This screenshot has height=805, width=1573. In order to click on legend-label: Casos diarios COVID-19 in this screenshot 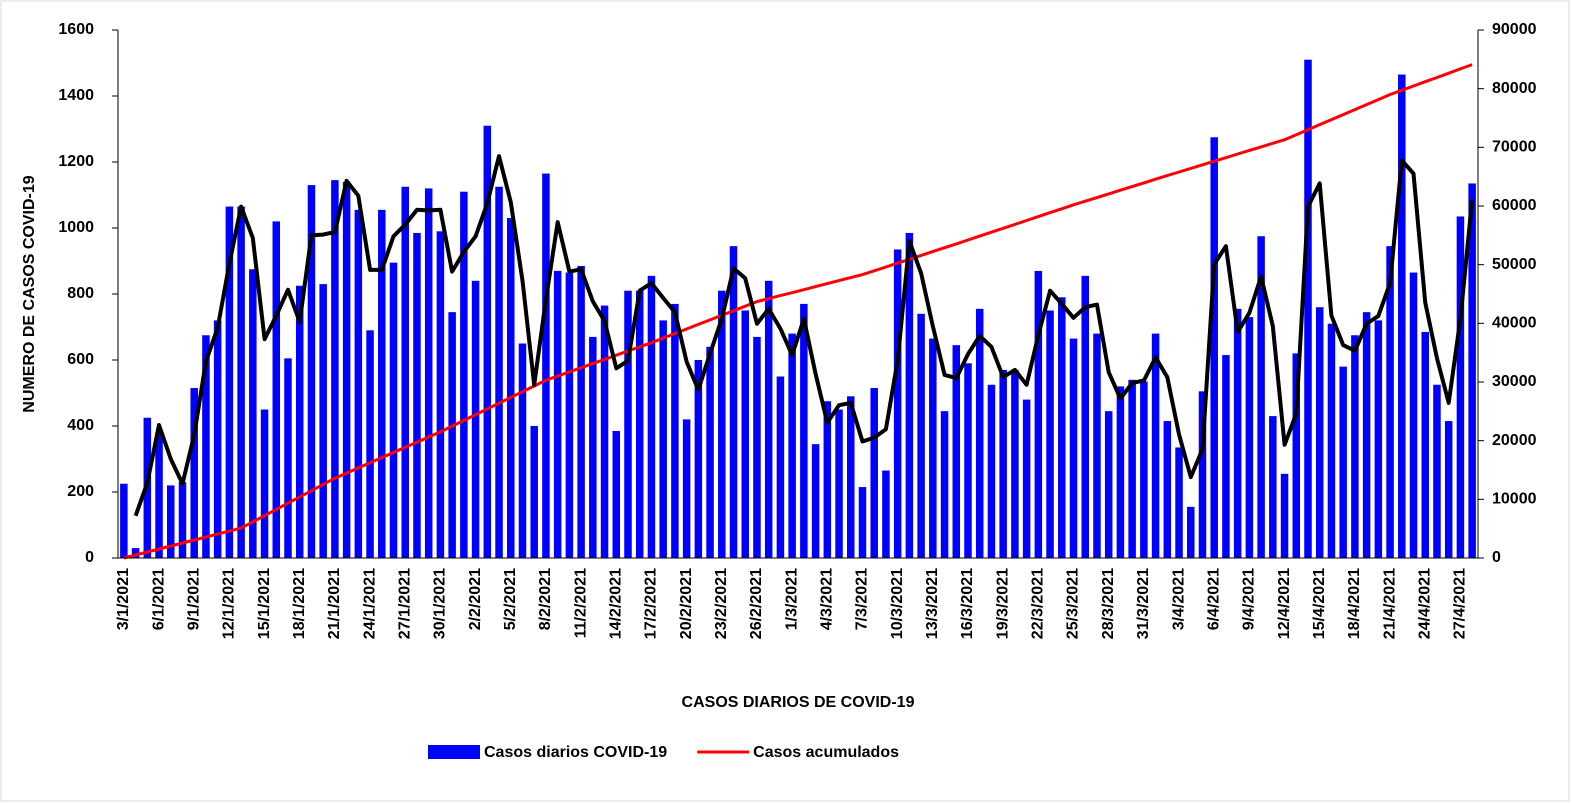, I will do `click(575, 752)`.